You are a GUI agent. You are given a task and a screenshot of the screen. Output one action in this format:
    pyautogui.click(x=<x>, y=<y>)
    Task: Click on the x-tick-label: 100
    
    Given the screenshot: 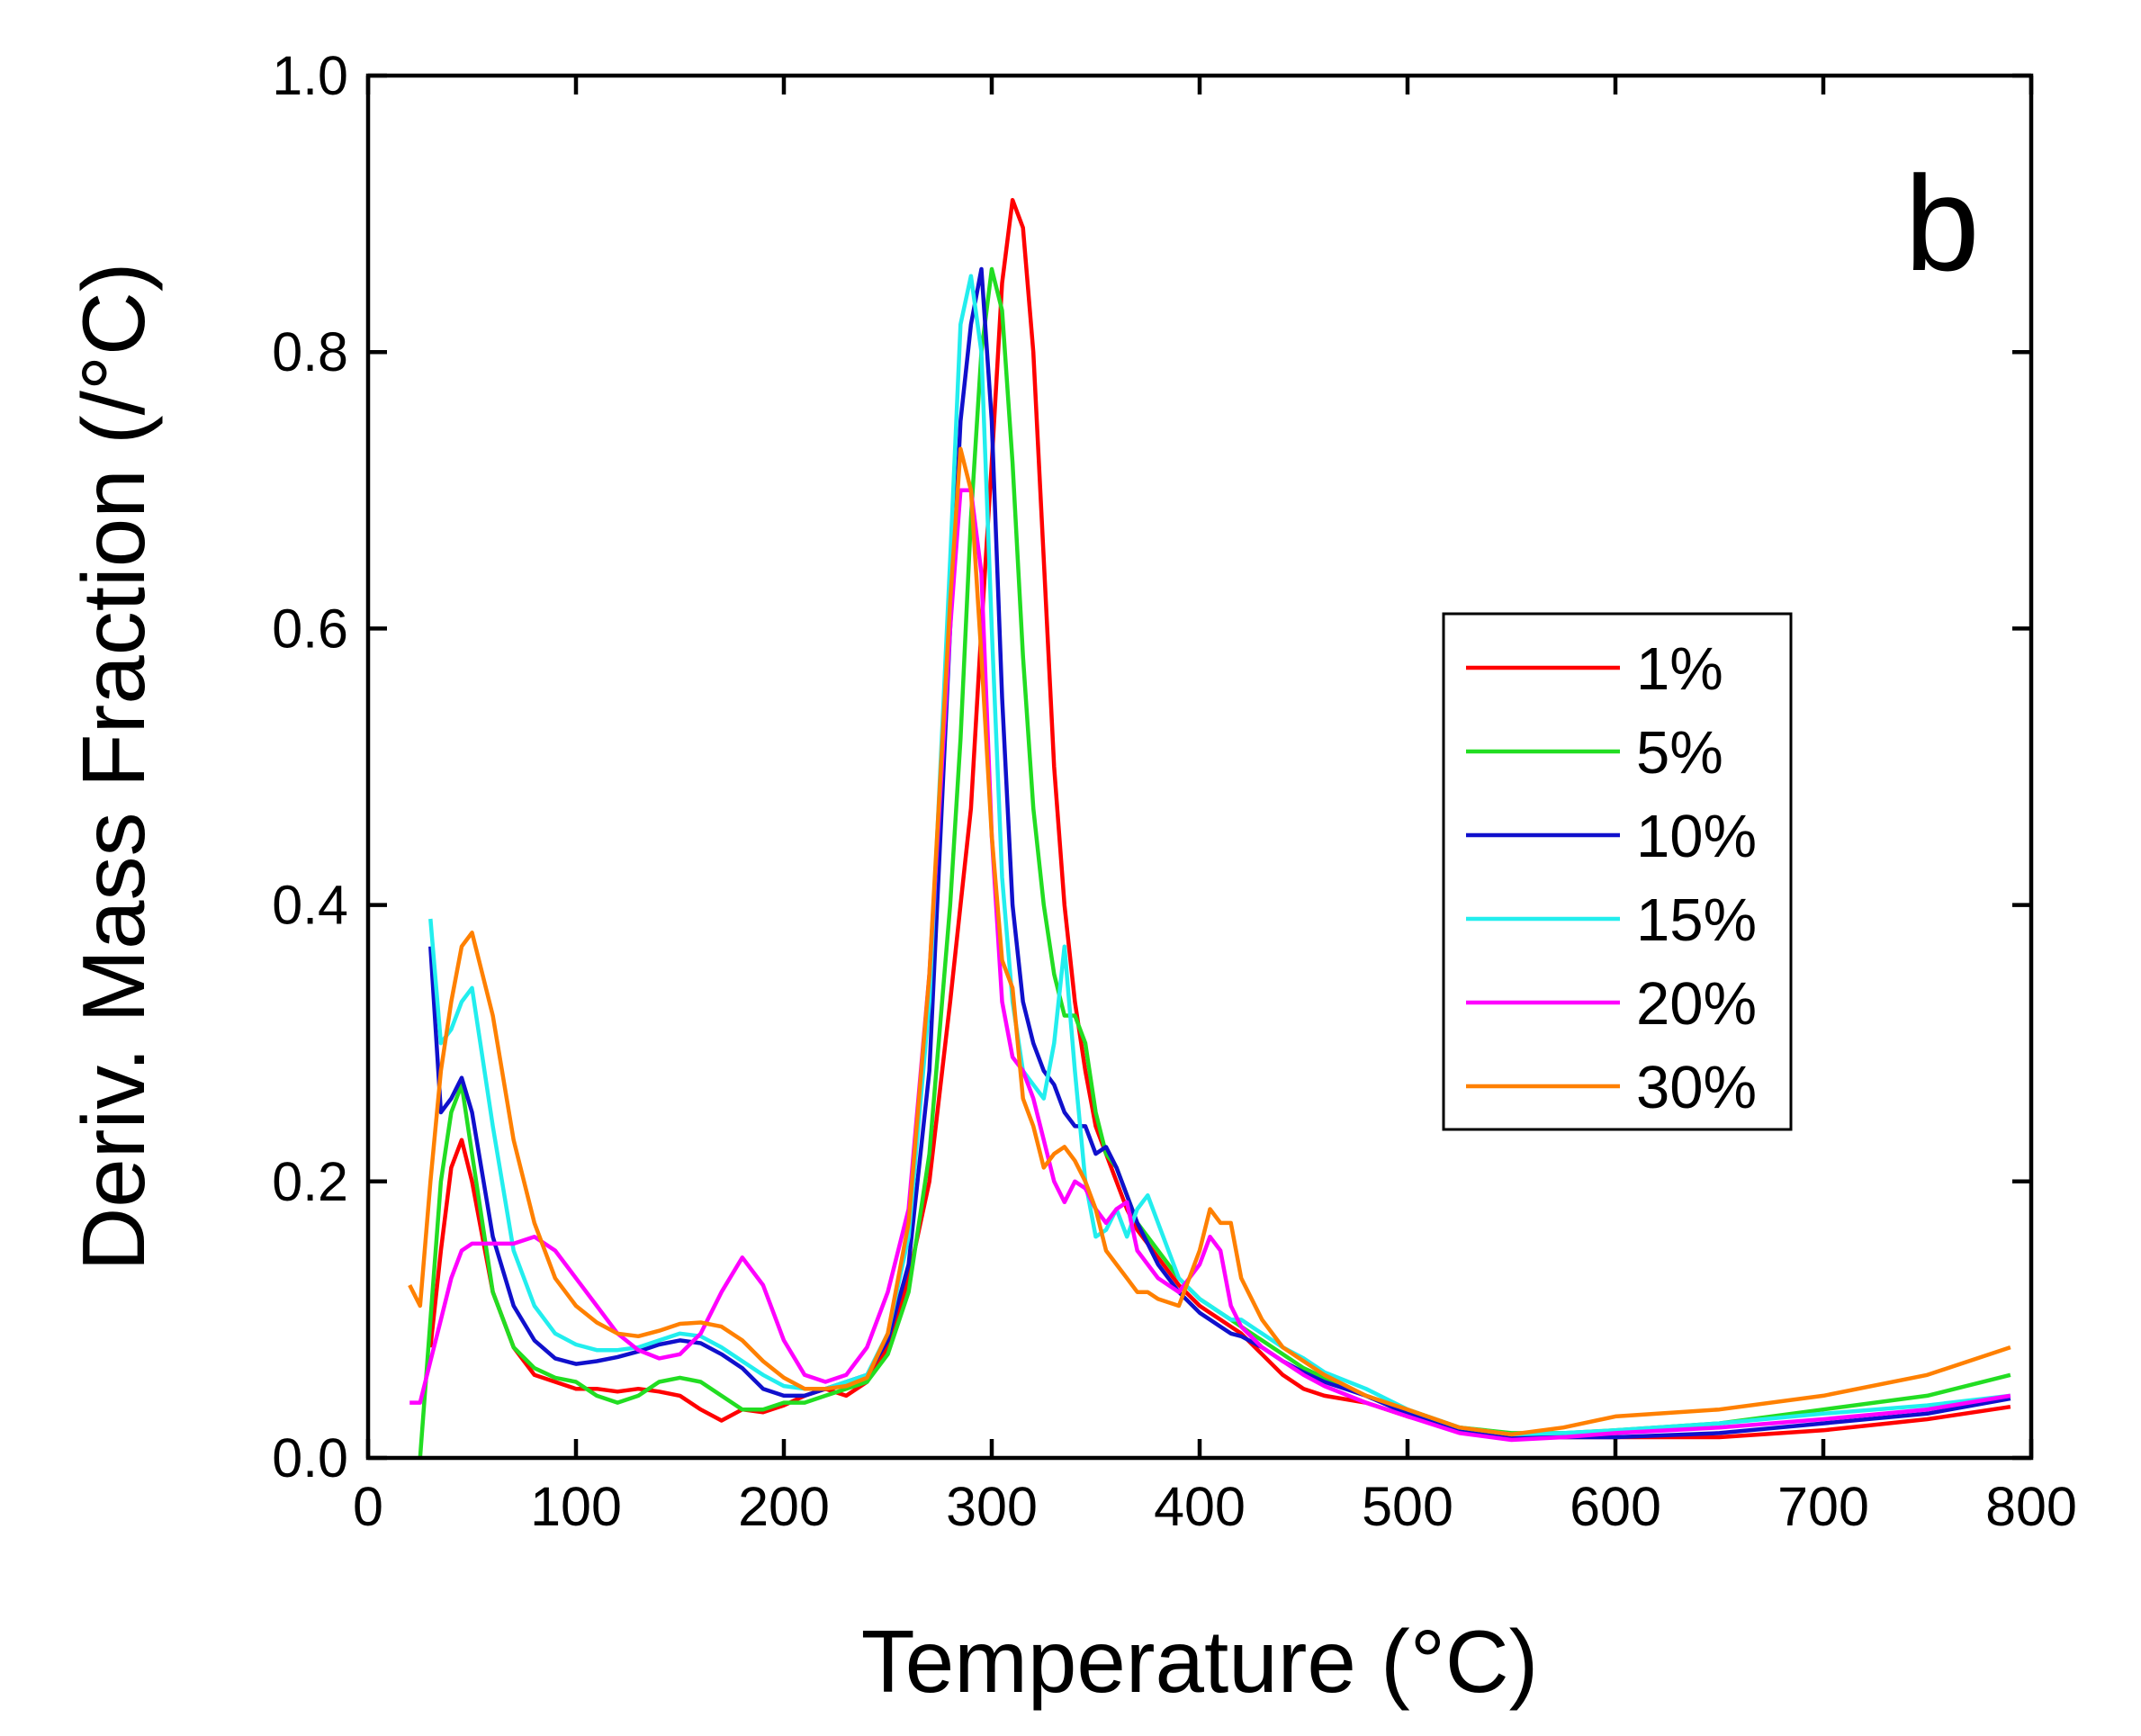 What is the action you would take?
    pyautogui.click(x=576, y=1506)
    